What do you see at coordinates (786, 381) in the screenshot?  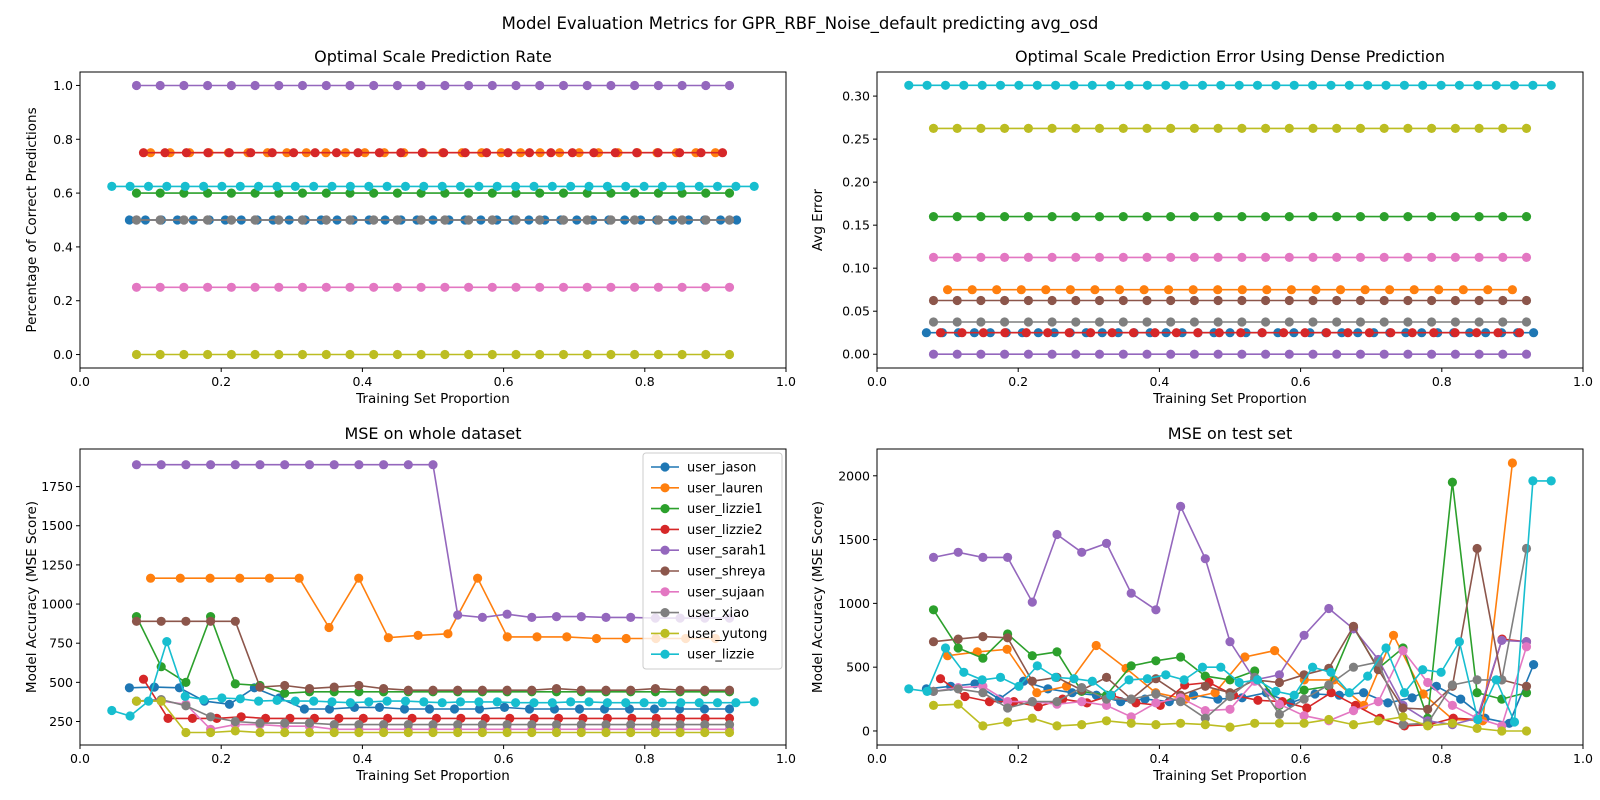 I see `x-tick-label: 1.0` at bounding box center [786, 381].